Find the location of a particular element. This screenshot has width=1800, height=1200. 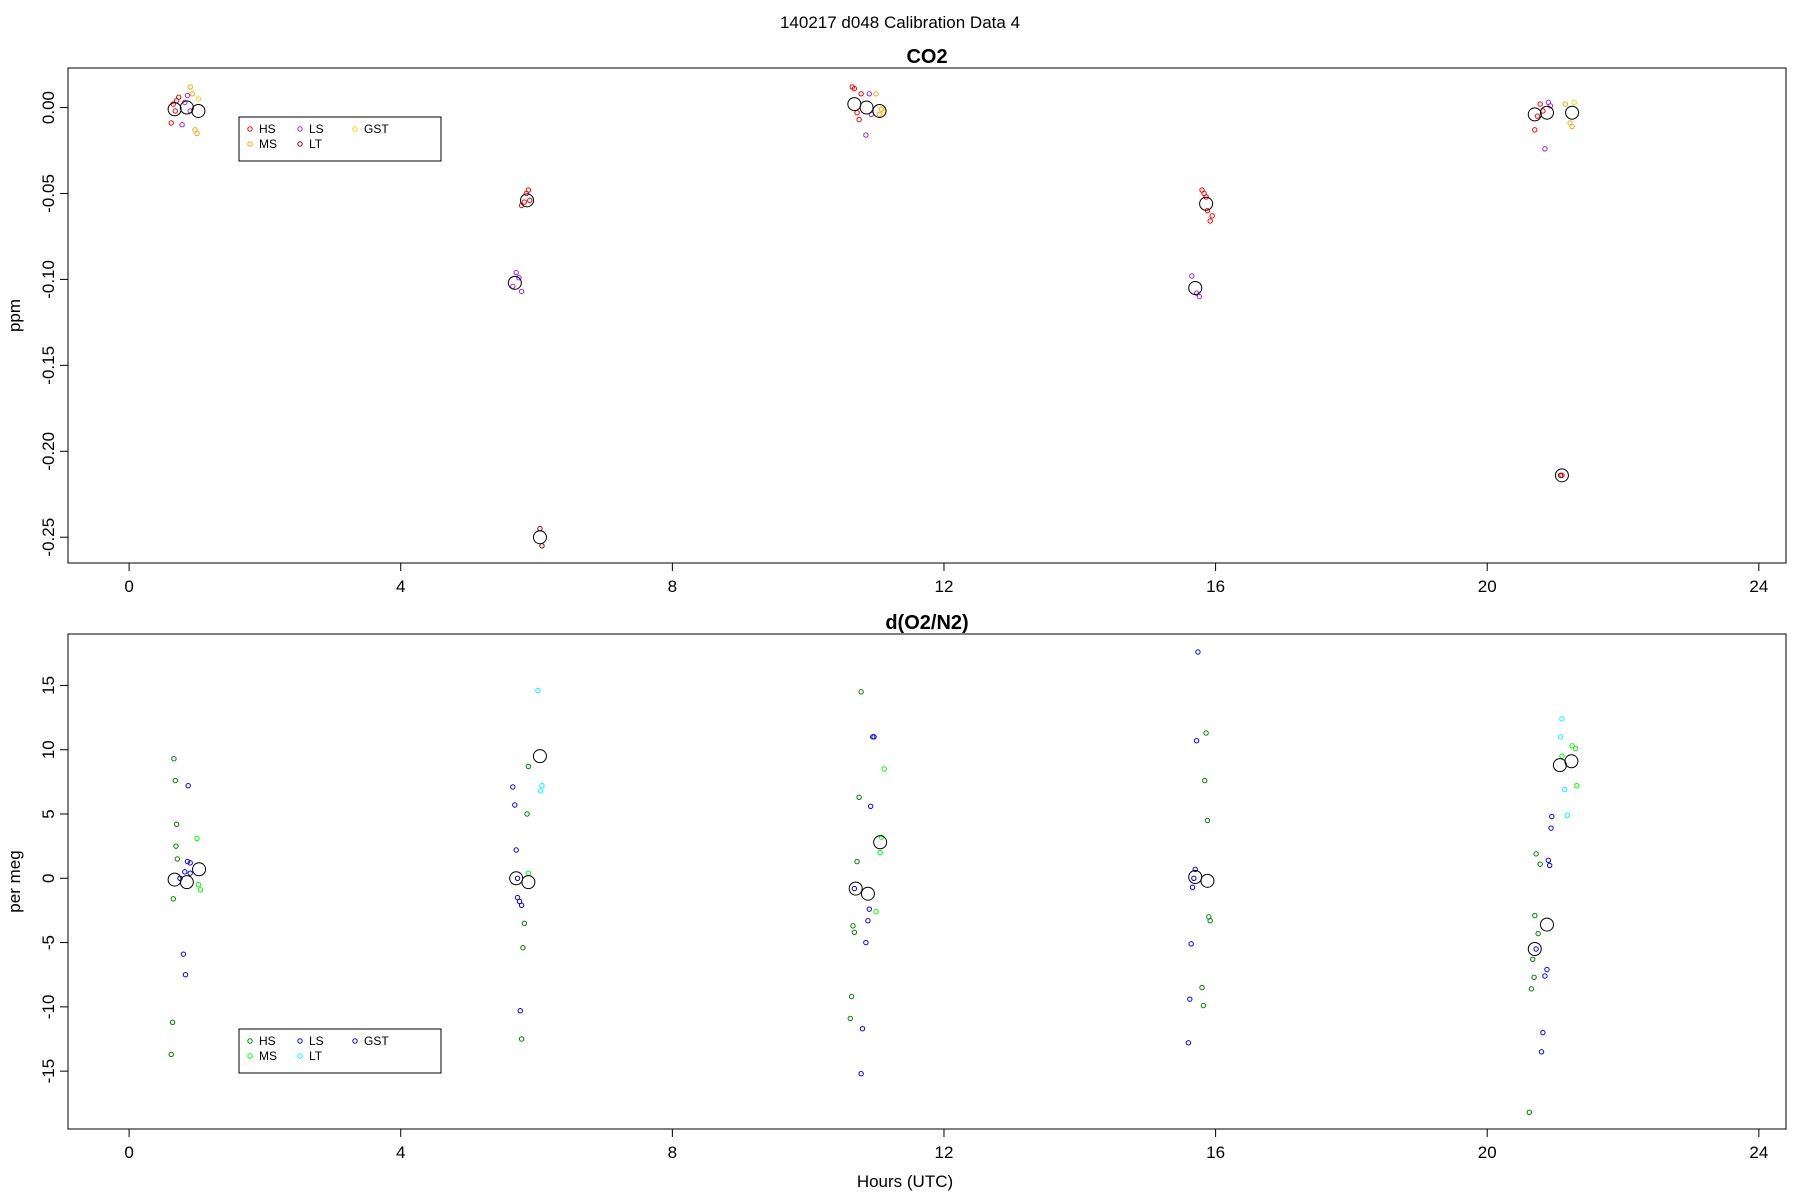

legend-label: LT is located at coordinates (316, 1056).